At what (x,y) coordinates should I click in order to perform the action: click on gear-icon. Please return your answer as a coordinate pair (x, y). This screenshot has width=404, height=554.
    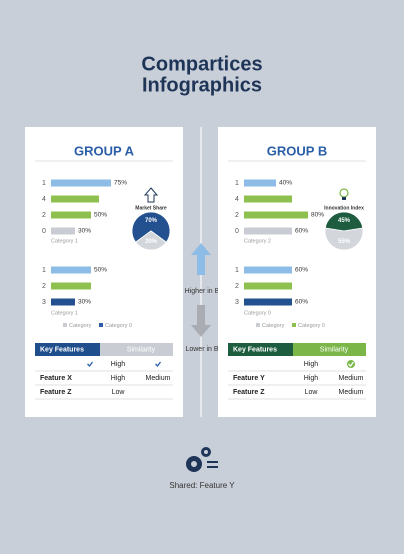
    Looking at the image, I should click on (202, 459).